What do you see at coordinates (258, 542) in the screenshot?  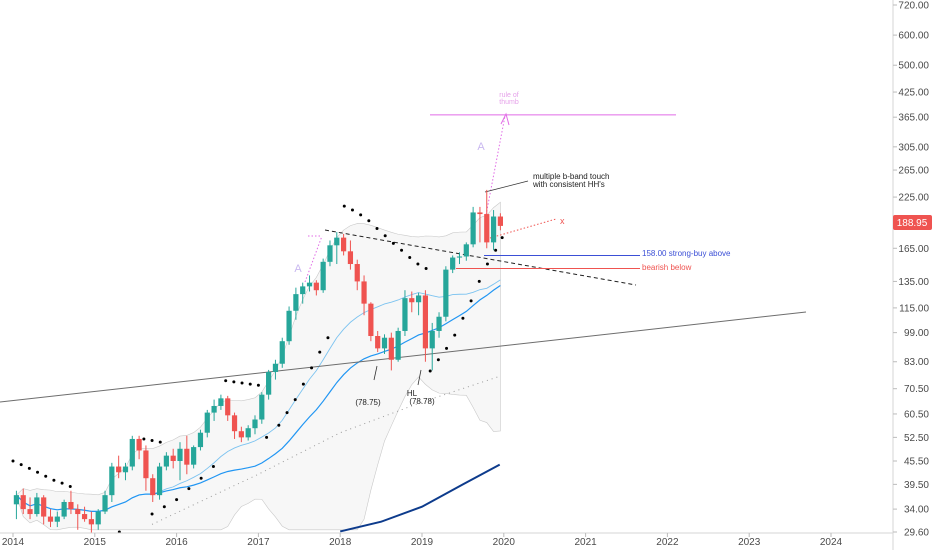 I see `time-tick-label: 2017` at bounding box center [258, 542].